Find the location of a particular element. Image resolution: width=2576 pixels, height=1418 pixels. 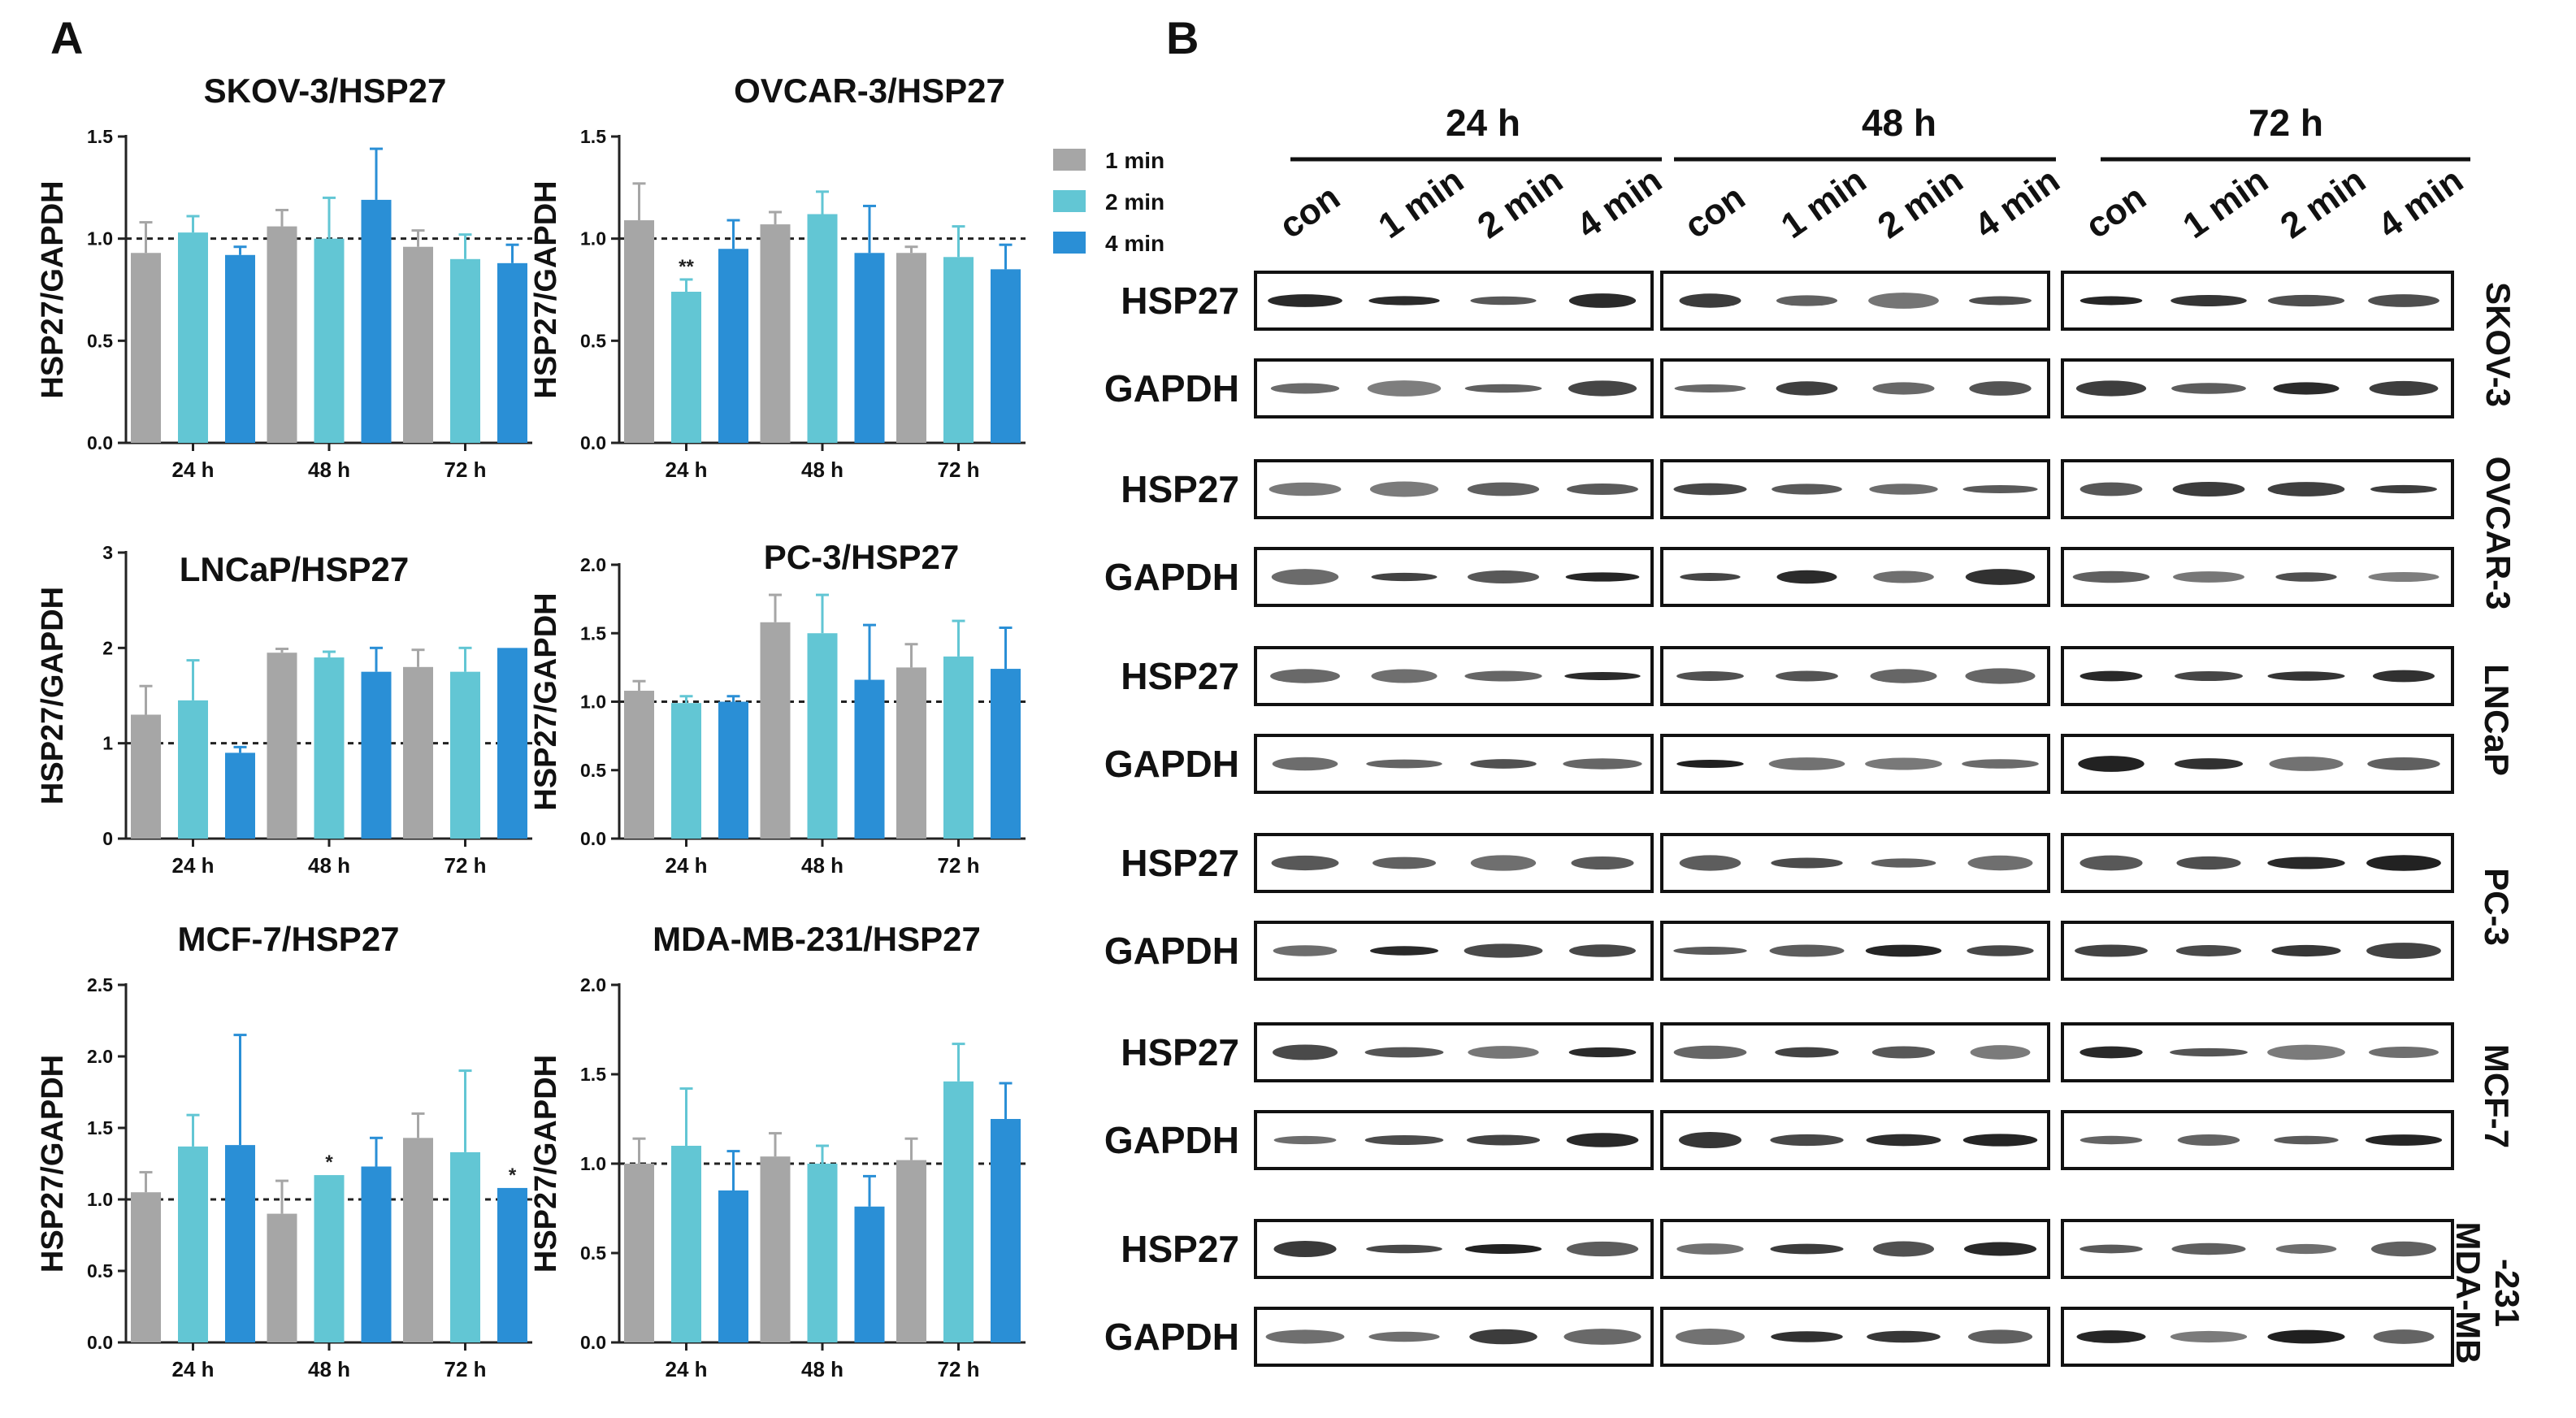

blot-block: HSP27 GAPDH PC-3 is located at coordinates (1810, 907).